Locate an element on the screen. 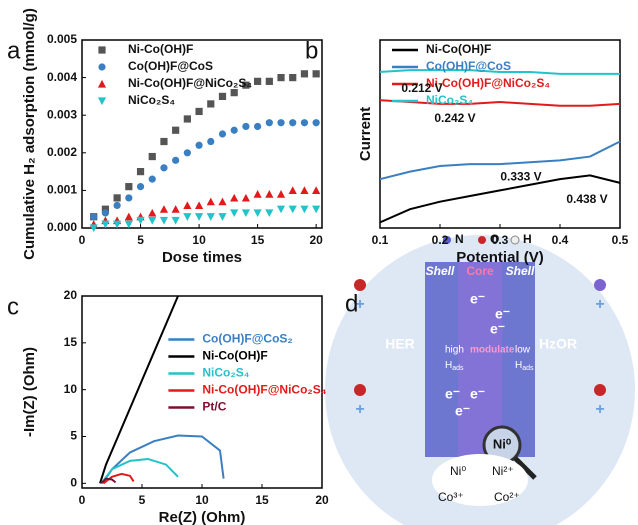  y-tick-label: 0.004 is located at coordinates (62, 77).